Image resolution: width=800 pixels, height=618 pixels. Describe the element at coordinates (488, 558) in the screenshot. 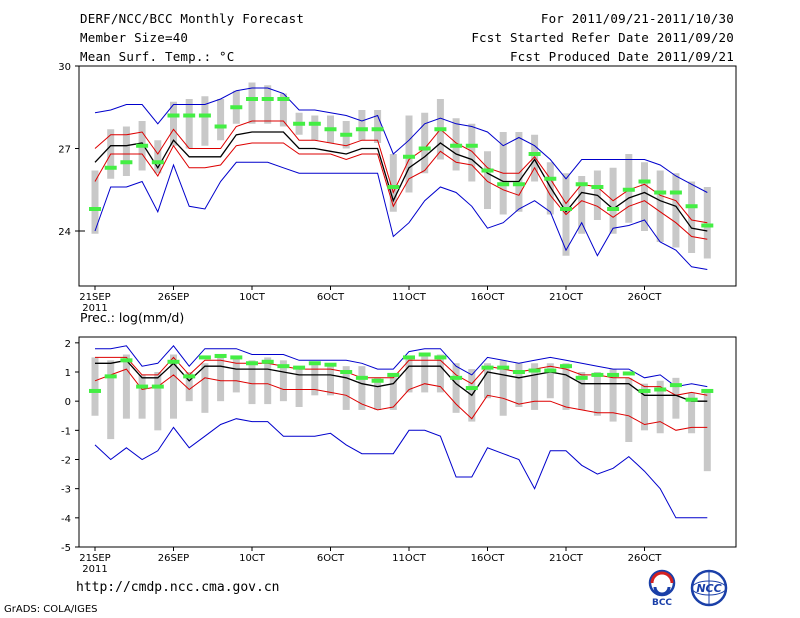

I see `prec-xtick-label: 16OCT` at that location.